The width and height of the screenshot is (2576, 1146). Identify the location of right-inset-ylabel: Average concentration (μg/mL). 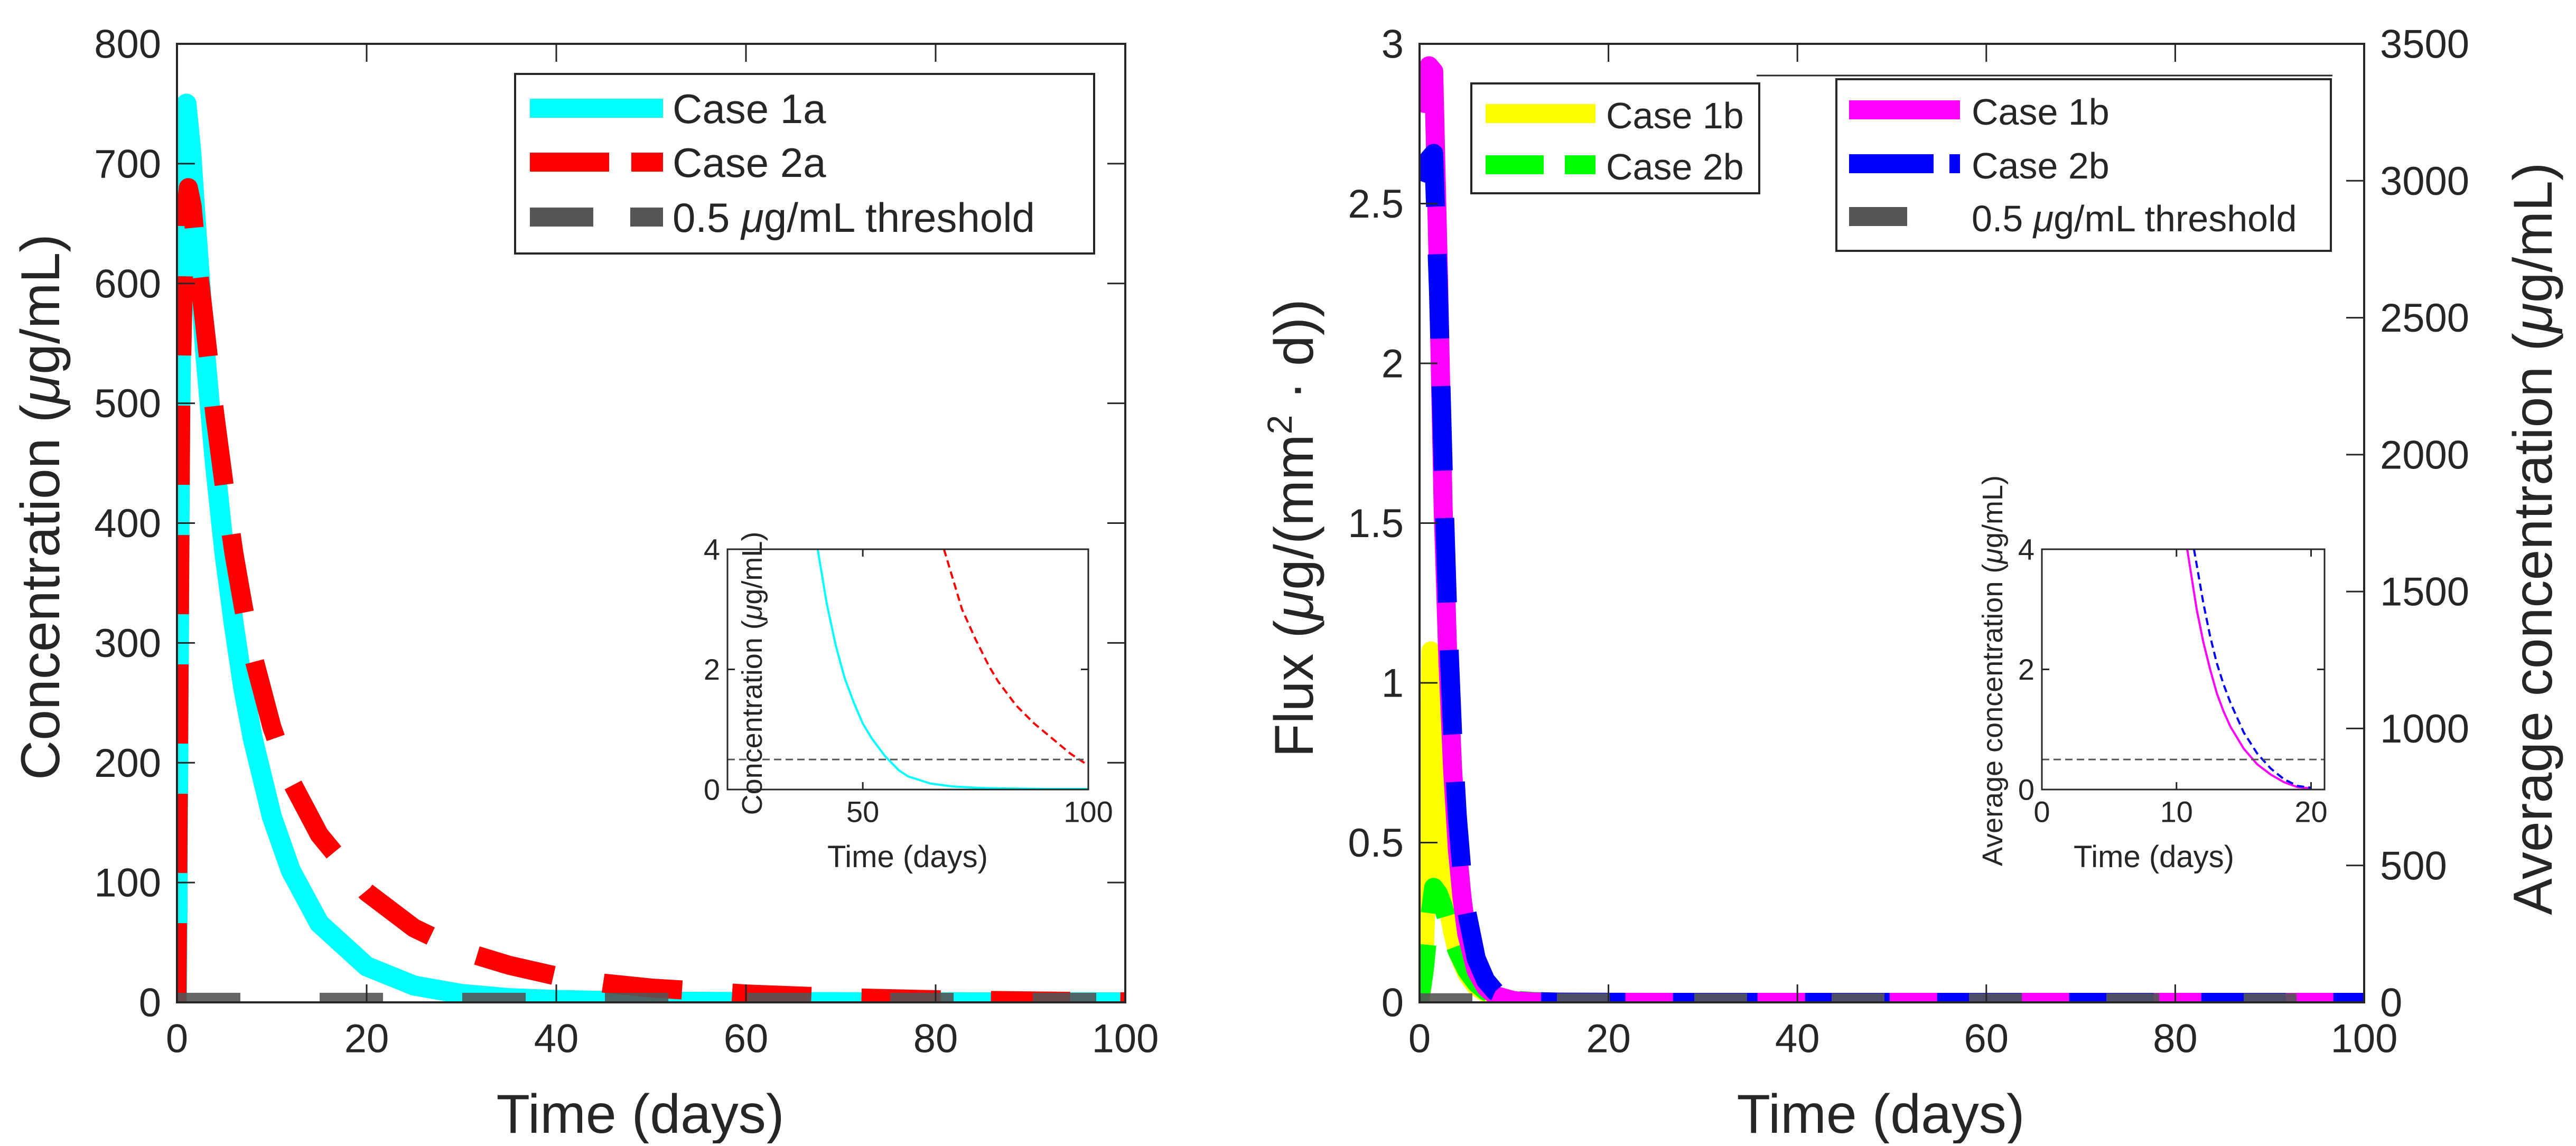
(1993, 670).